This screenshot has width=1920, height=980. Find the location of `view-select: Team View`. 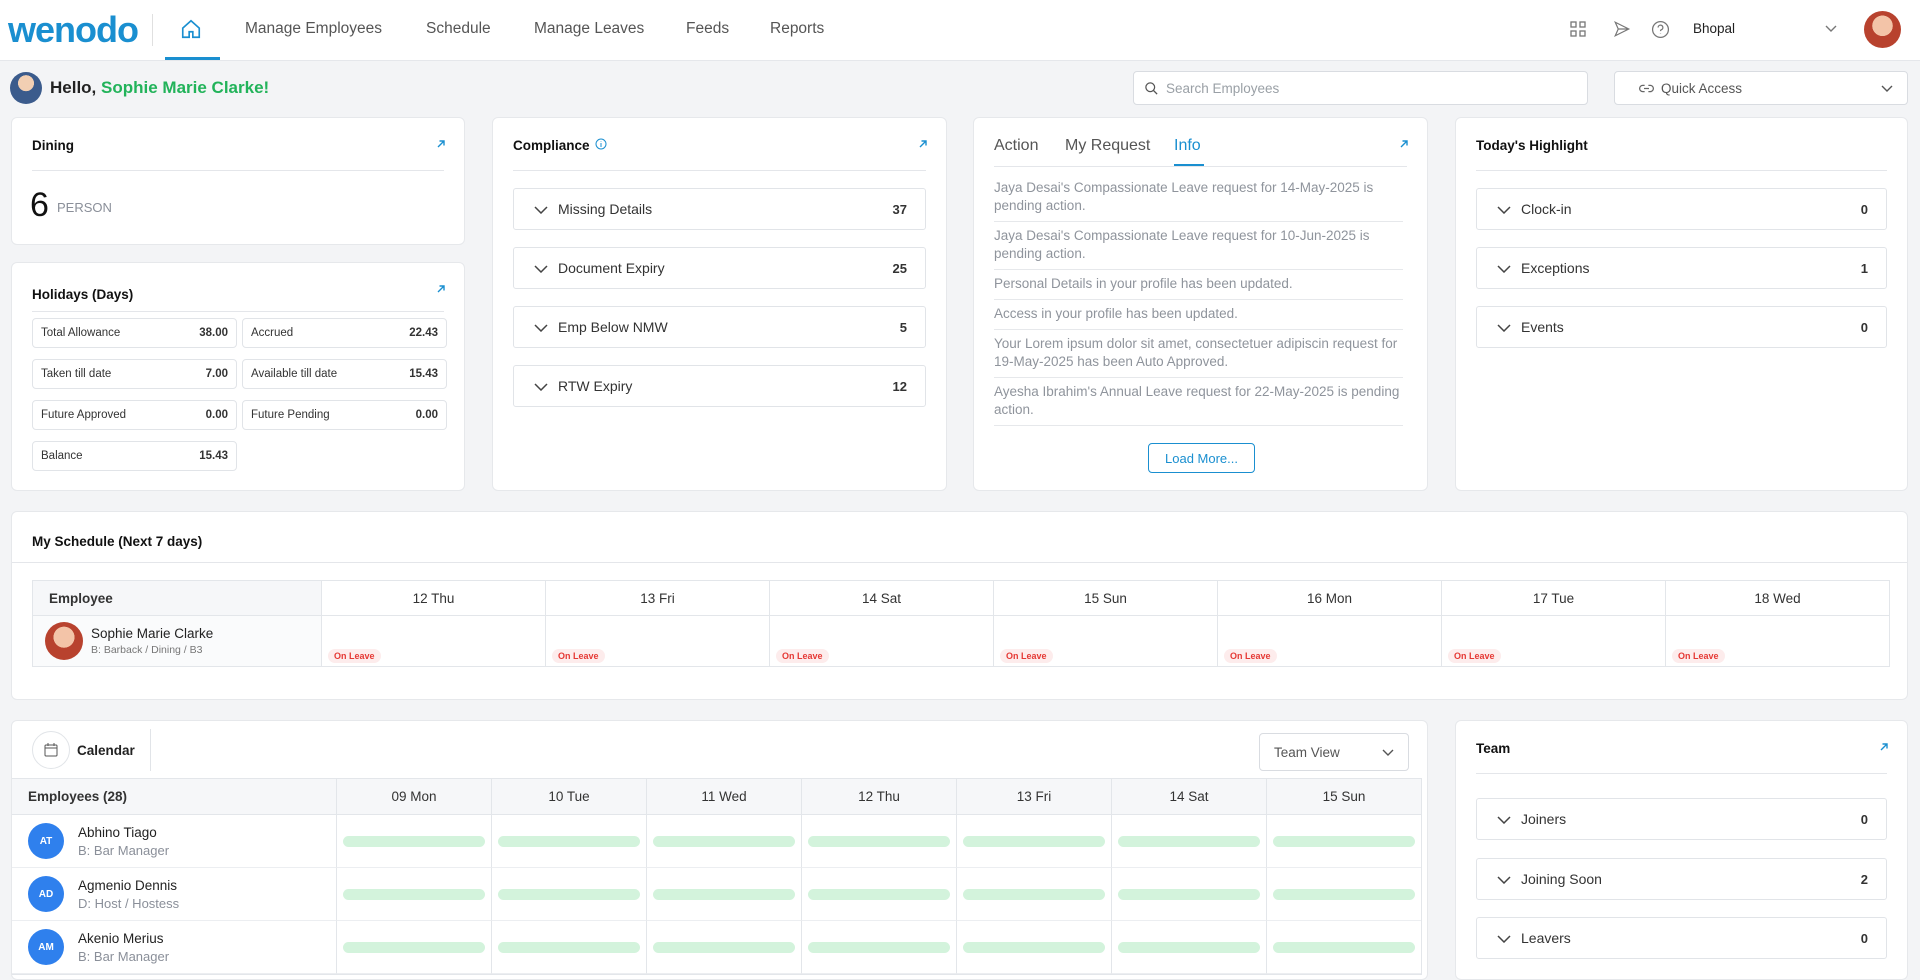

view-select: Team View is located at coordinates (1334, 752).